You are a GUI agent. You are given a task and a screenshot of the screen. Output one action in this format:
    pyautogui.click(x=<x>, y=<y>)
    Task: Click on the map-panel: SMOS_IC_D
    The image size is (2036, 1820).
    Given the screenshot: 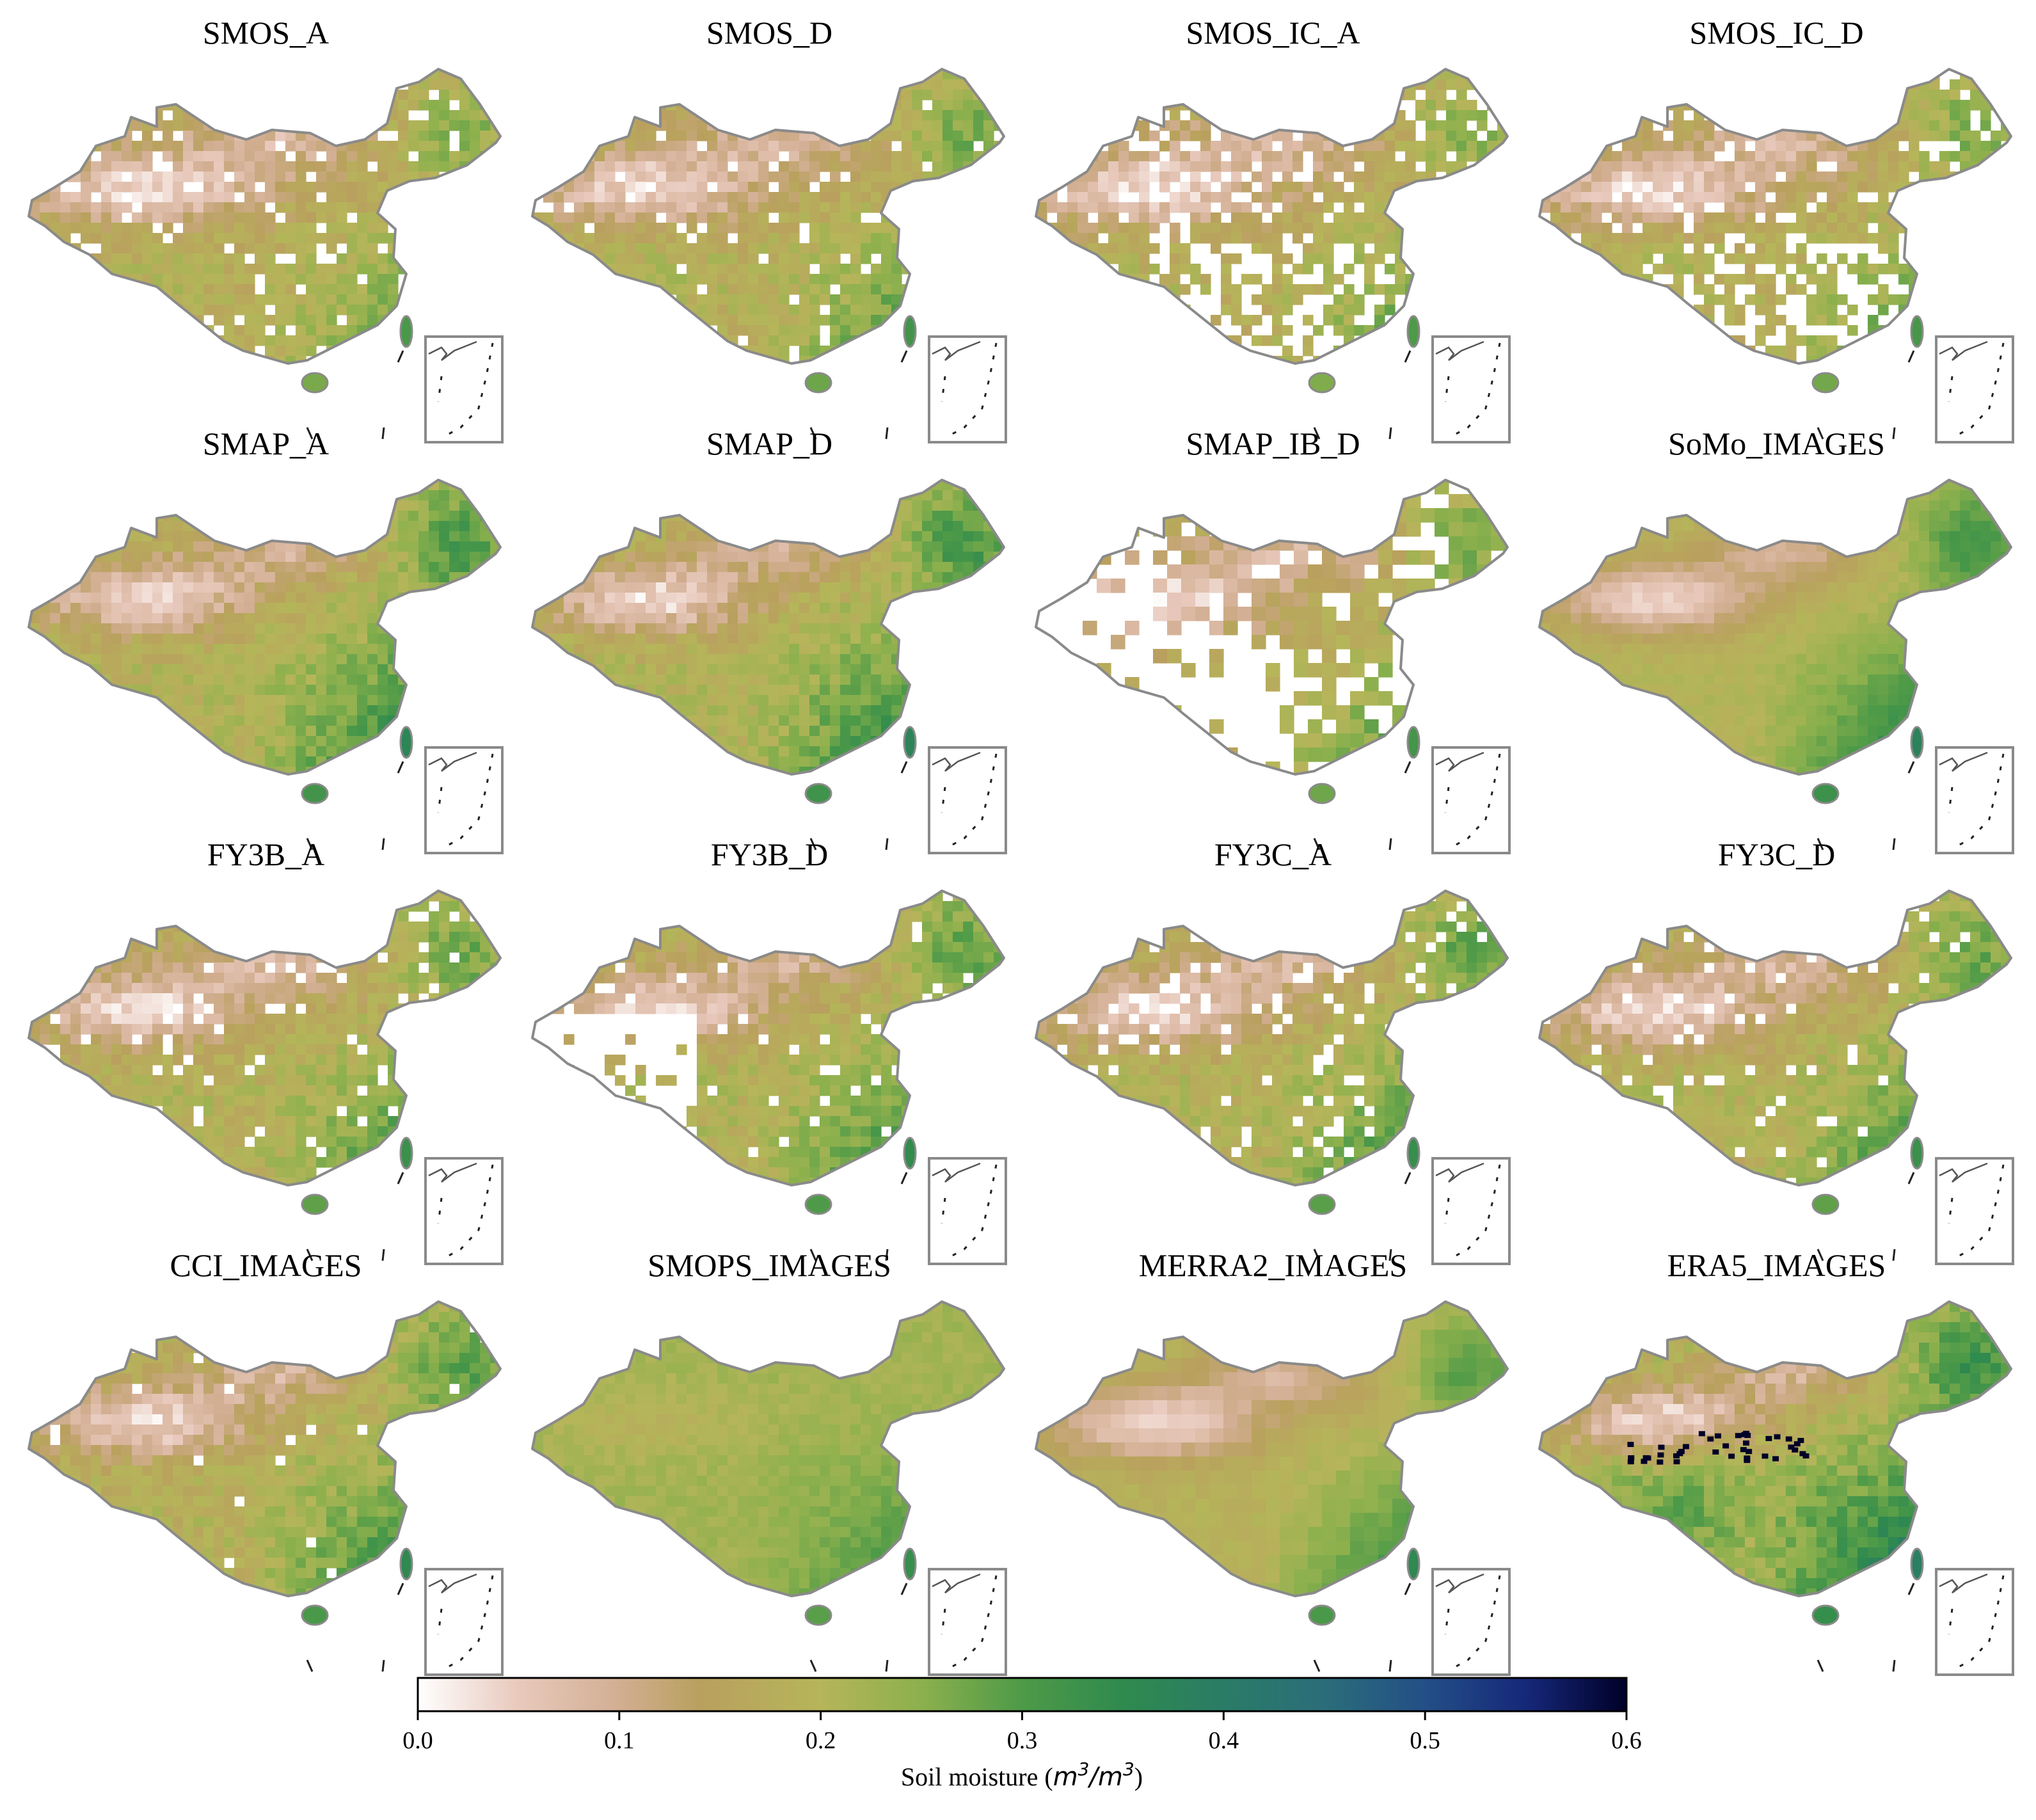 What is the action you would take?
    pyautogui.click(x=1776, y=229)
    